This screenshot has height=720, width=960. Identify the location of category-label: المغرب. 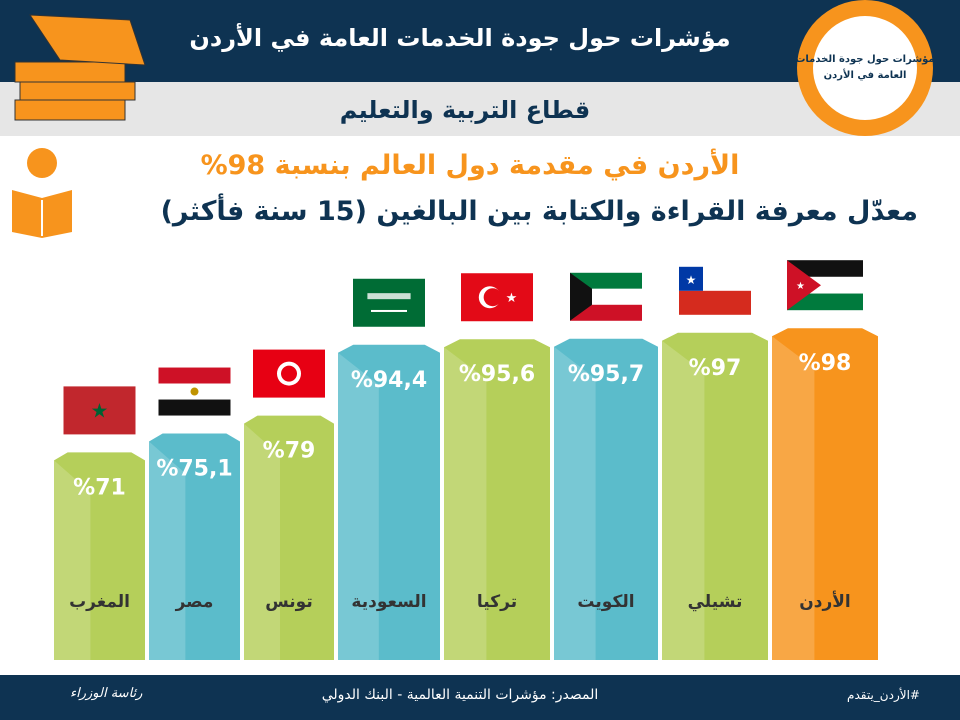
(99, 602).